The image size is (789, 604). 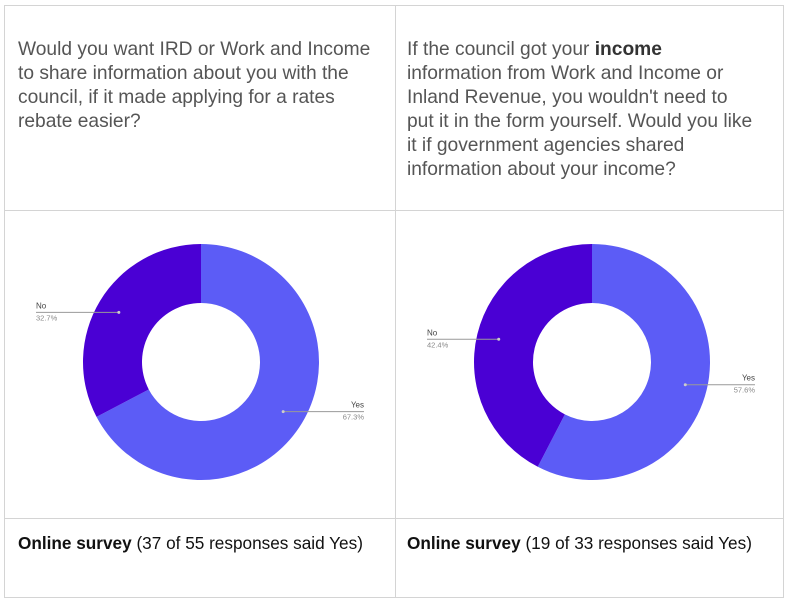 I want to click on footer-left-rest: (37 of 55 responses said Yes), so click(x=247, y=543).